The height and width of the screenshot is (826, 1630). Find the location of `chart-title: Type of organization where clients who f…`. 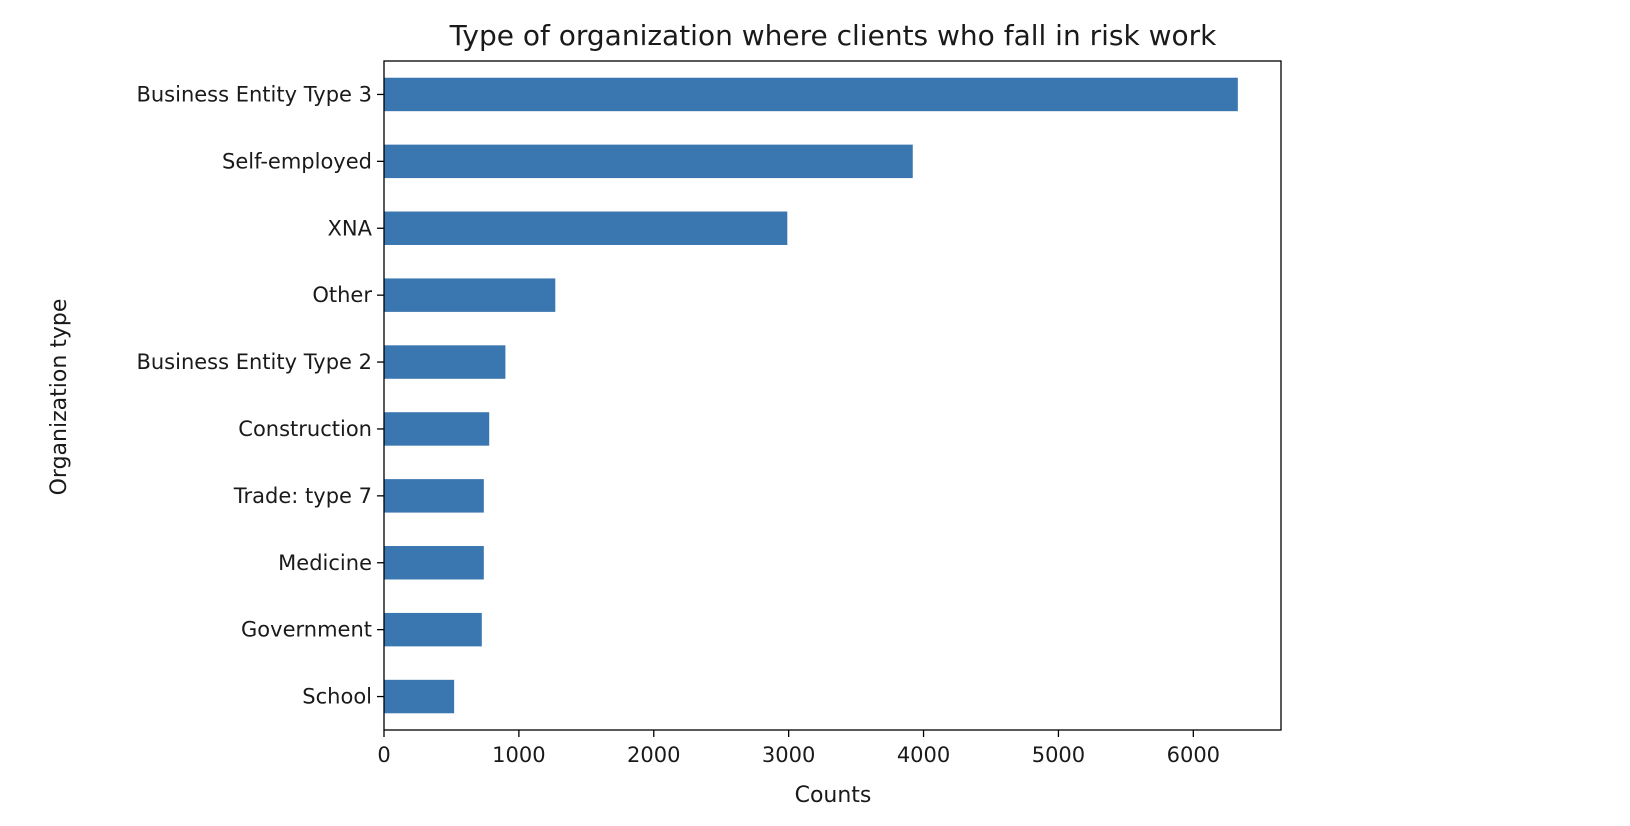

chart-title: Type of organization where clients who f… is located at coordinates (833, 35).